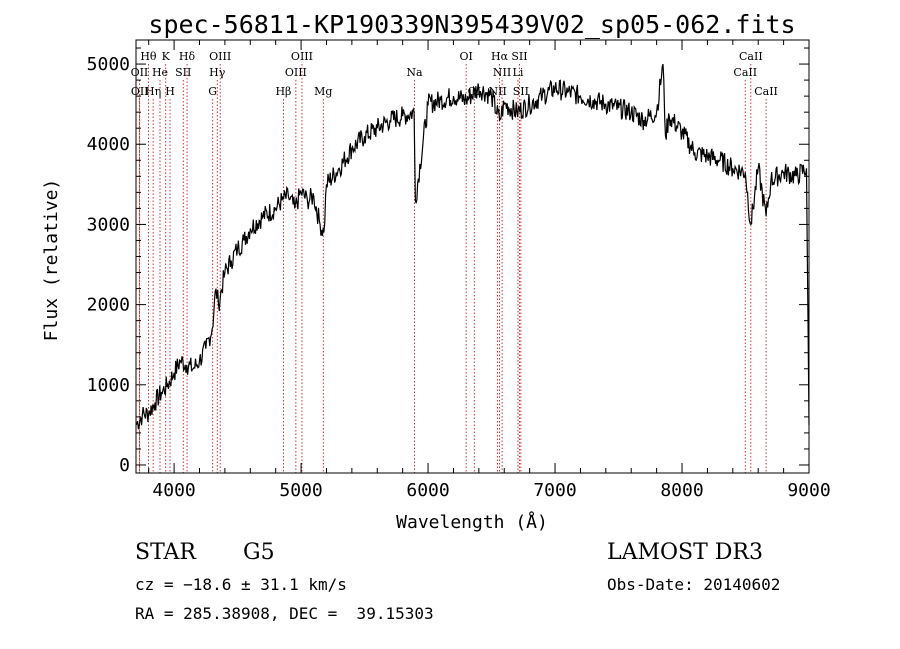 The width and height of the screenshot is (900, 649). What do you see at coordinates (108, 385) in the screenshot?
I see `y-tick-label: 1000` at bounding box center [108, 385].